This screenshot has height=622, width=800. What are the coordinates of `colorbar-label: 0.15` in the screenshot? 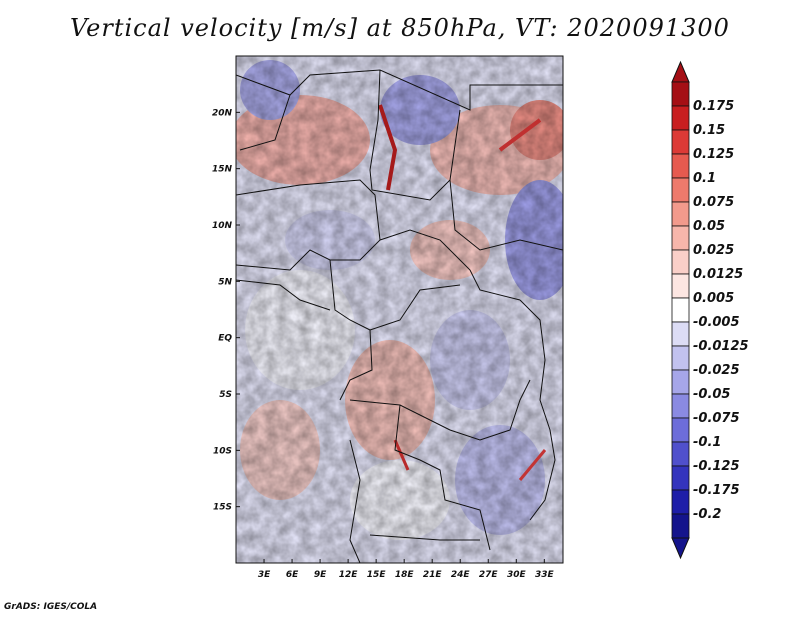 It's located at (709, 130).